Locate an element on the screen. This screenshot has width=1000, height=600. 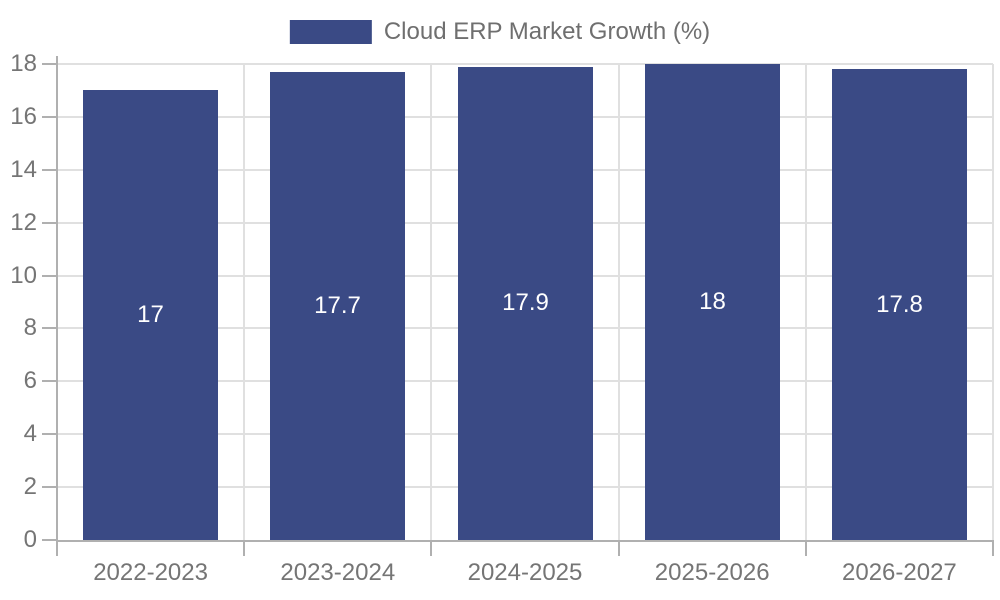
y-tick-label: 6 is located at coordinates (30, 381).